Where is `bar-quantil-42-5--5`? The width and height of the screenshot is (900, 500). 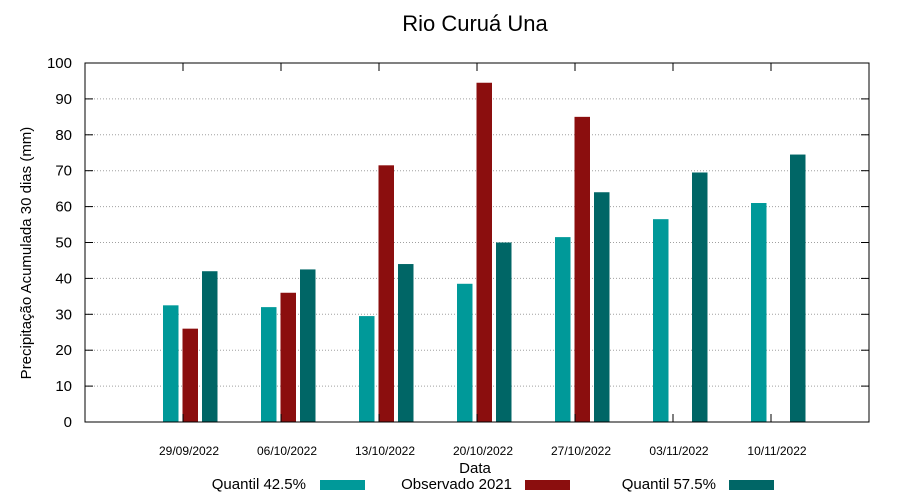
bar-quantil-42-5--5 is located at coordinates (661, 320).